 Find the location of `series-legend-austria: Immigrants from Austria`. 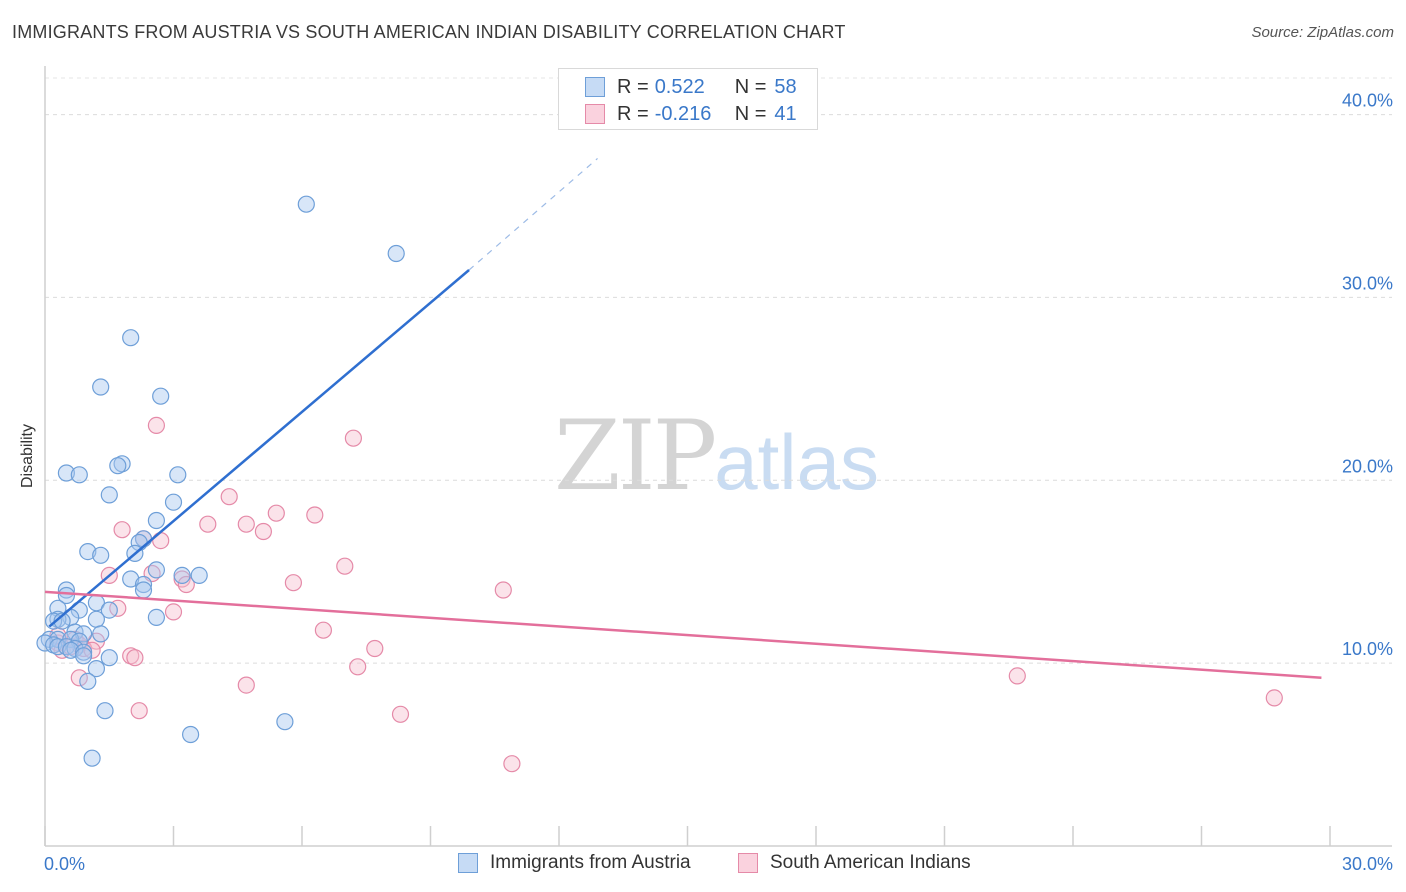

series-legend-austria: Immigrants from Austria is located at coordinates (574, 863).